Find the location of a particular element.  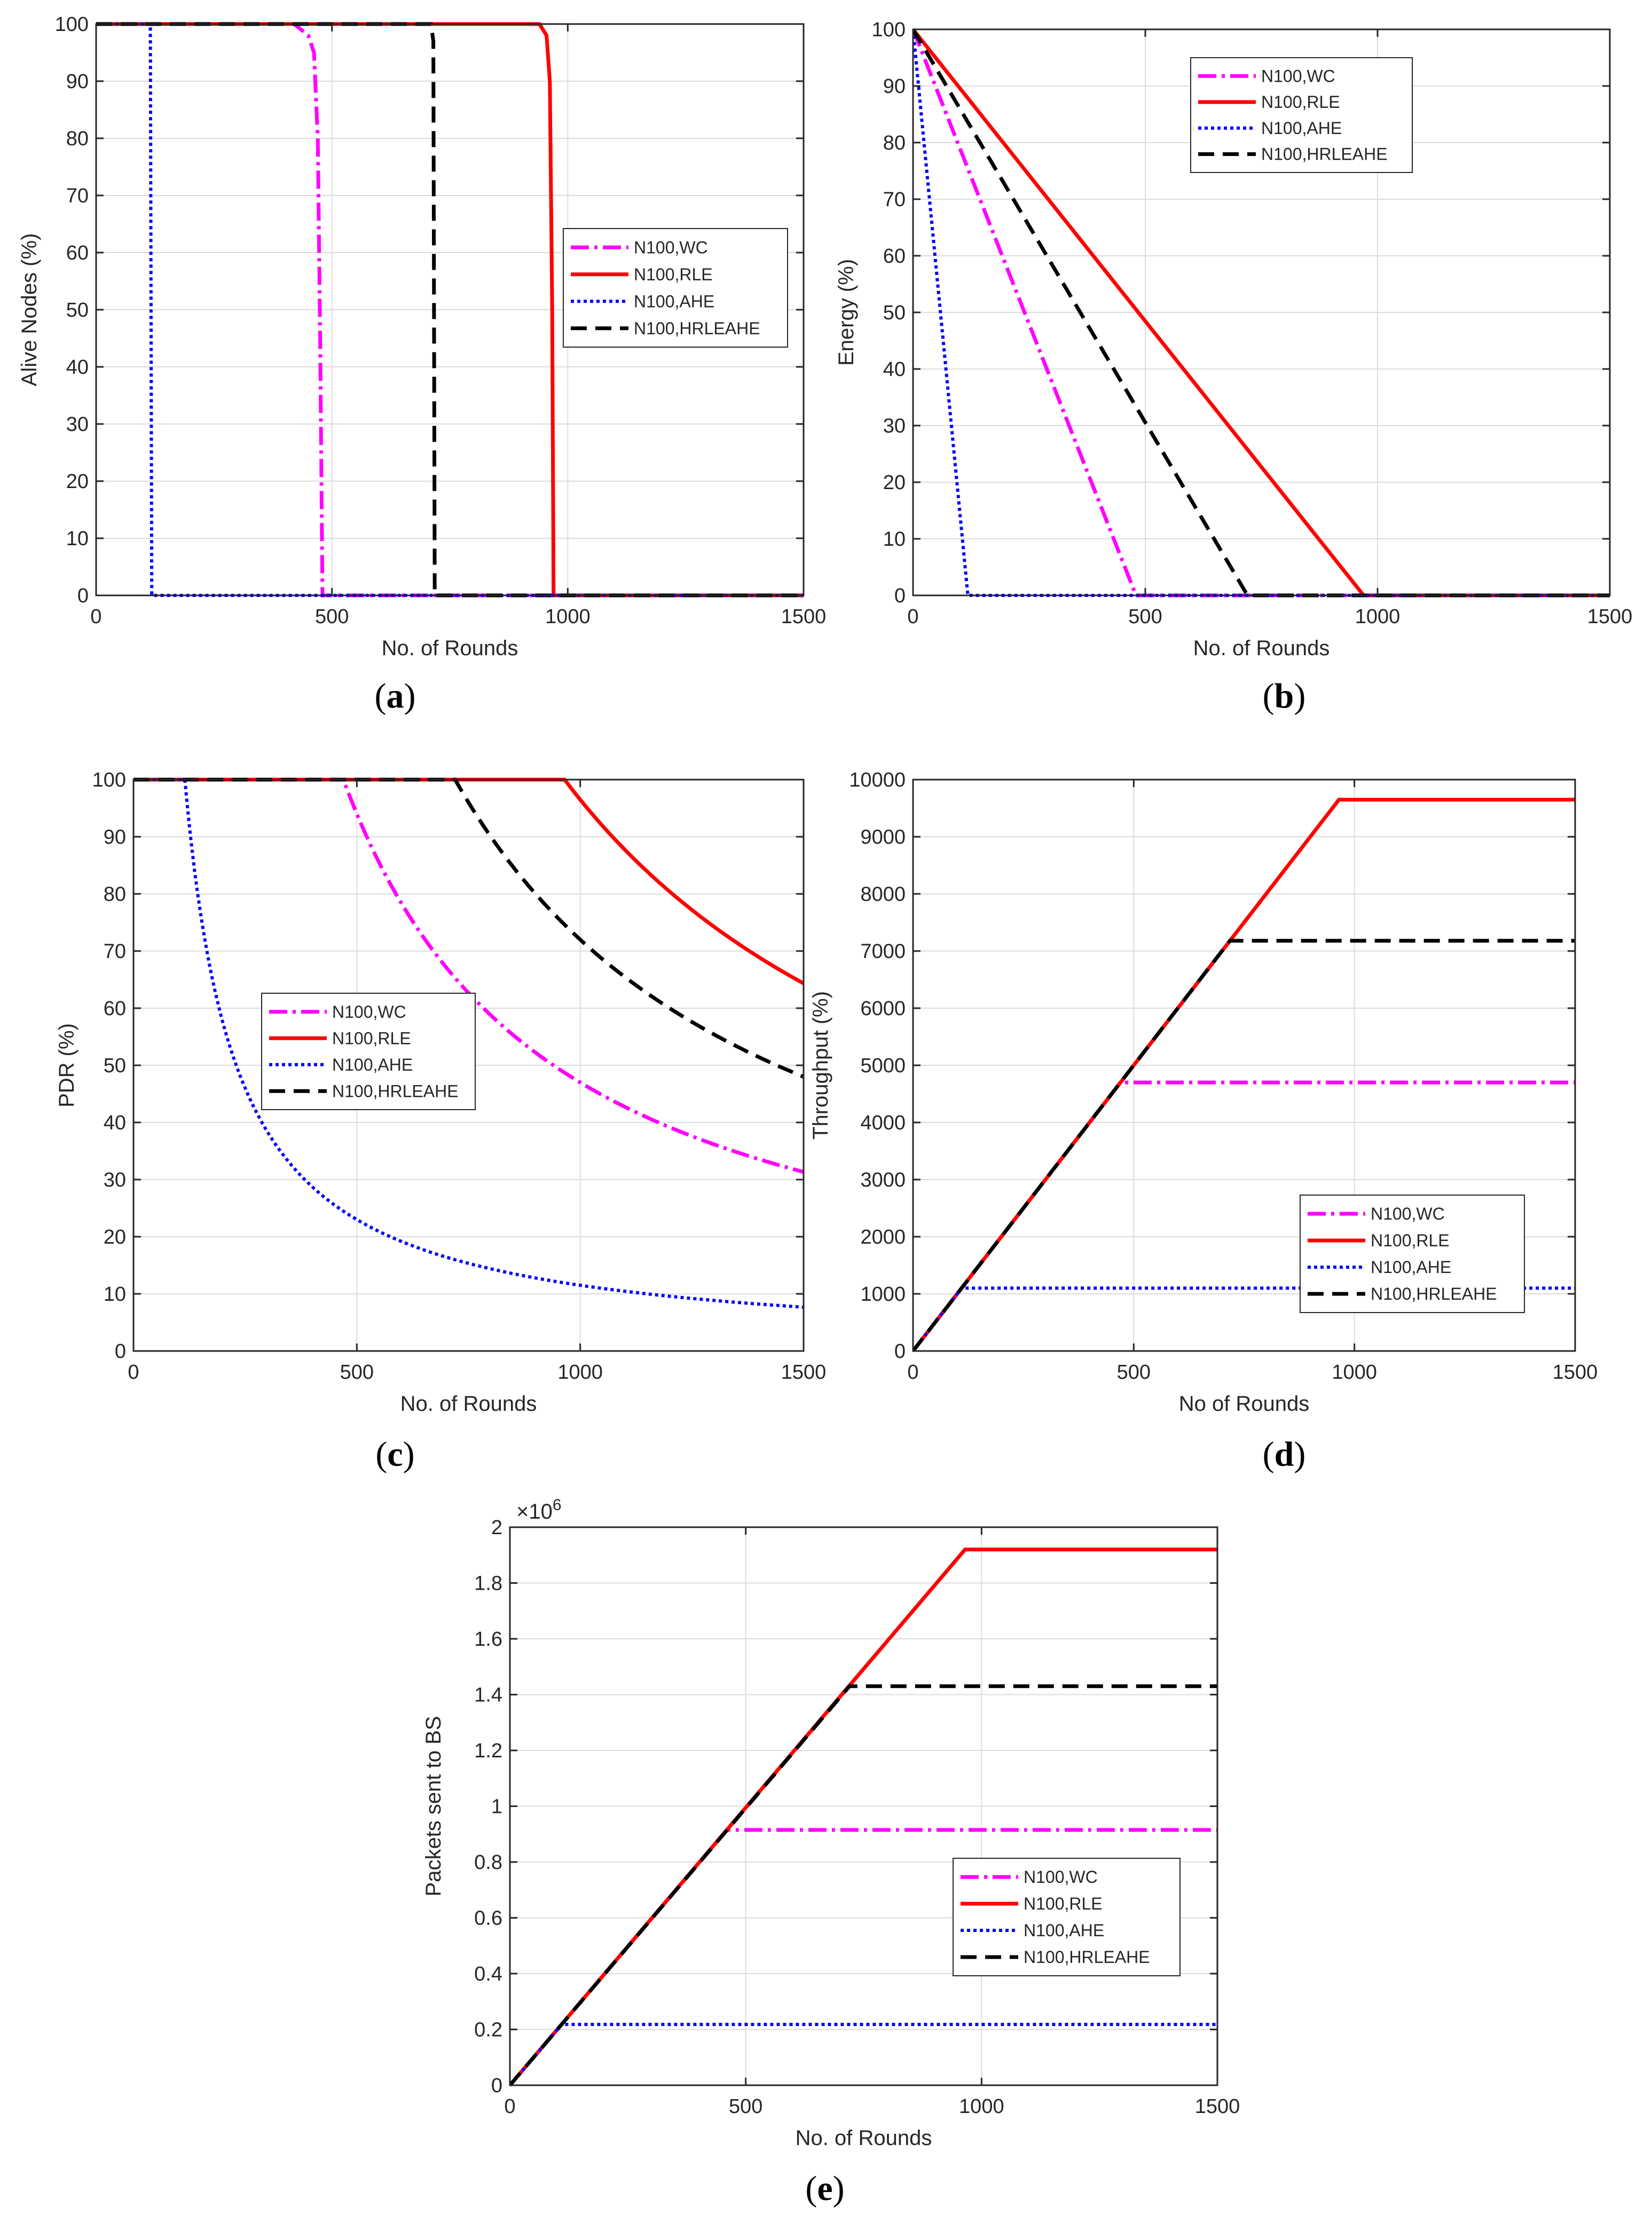

y-tick-label: 8000 is located at coordinates (883, 894).